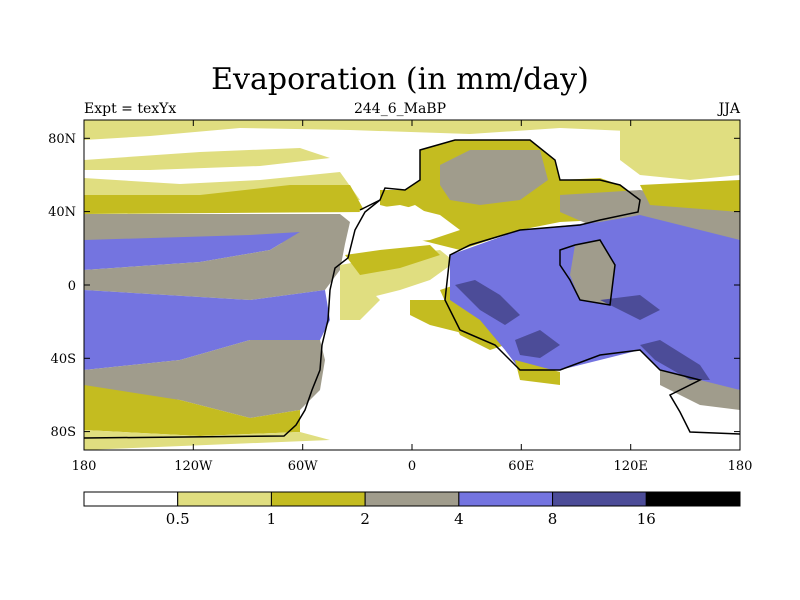 Image resolution: width=800 pixels, height=600 pixels. What do you see at coordinates (729, 109) in the screenshot?
I see `season-label: JJA` at bounding box center [729, 109].